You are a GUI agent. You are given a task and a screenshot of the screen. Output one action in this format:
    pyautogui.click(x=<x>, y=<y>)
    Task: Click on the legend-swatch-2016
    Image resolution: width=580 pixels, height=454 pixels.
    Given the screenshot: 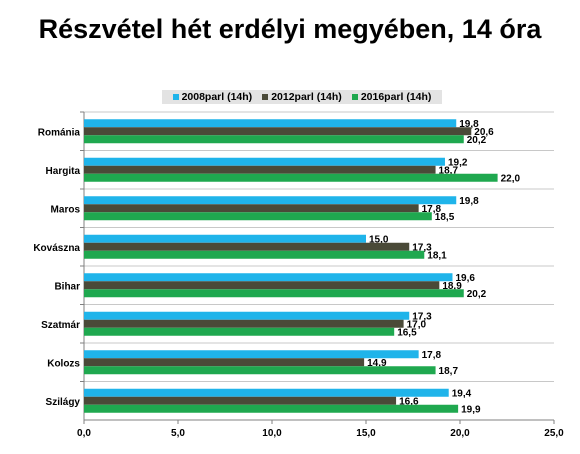 What is the action you would take?
    pyautogui.click(x=354, y=97)
    